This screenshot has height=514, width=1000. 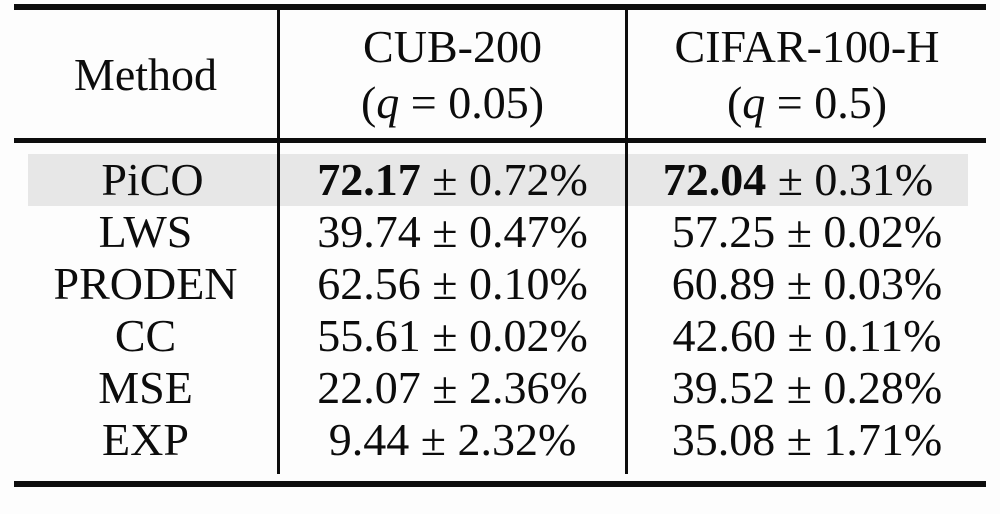 I want to click on cifar-sub-prefix: (, so click(x=734, y=102).